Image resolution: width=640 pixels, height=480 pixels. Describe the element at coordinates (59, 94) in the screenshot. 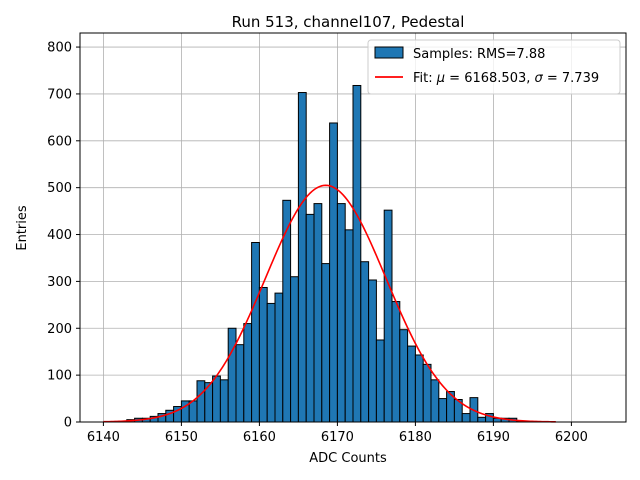

I see `y-tick-label: 700` at that location.